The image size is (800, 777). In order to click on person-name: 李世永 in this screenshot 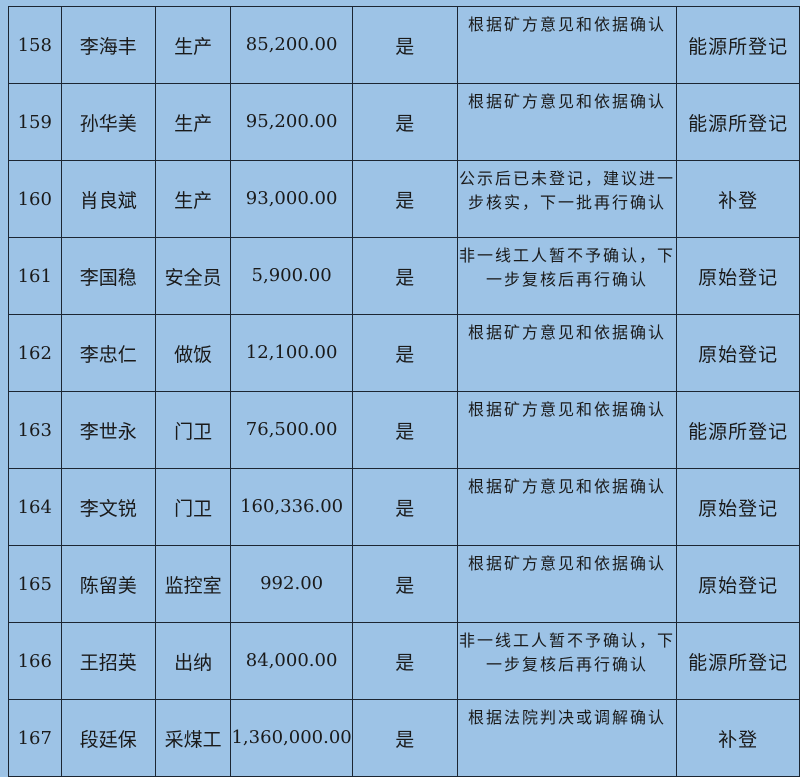, I will do `click(108, 430)`.